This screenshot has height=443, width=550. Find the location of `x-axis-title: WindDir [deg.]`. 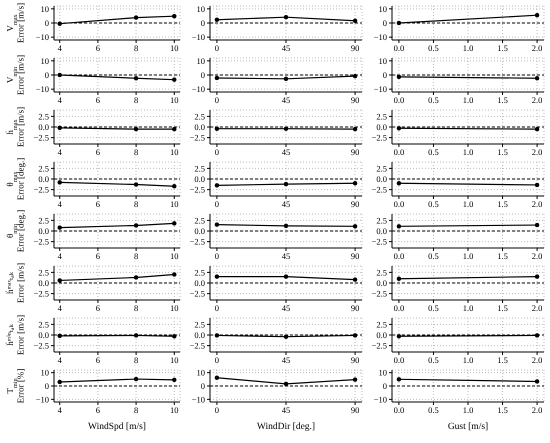

x-axis-title: WindDir [deg.] is located at coordinates (286, 427).